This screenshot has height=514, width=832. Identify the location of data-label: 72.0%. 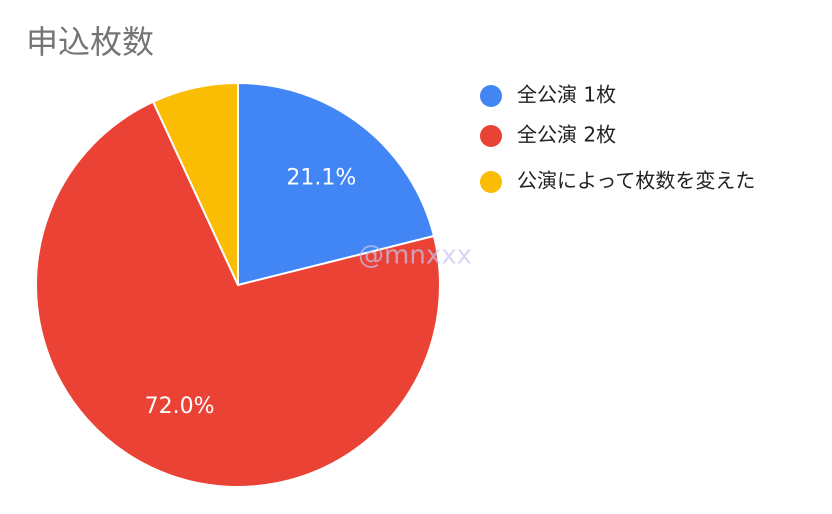
(180, 406).